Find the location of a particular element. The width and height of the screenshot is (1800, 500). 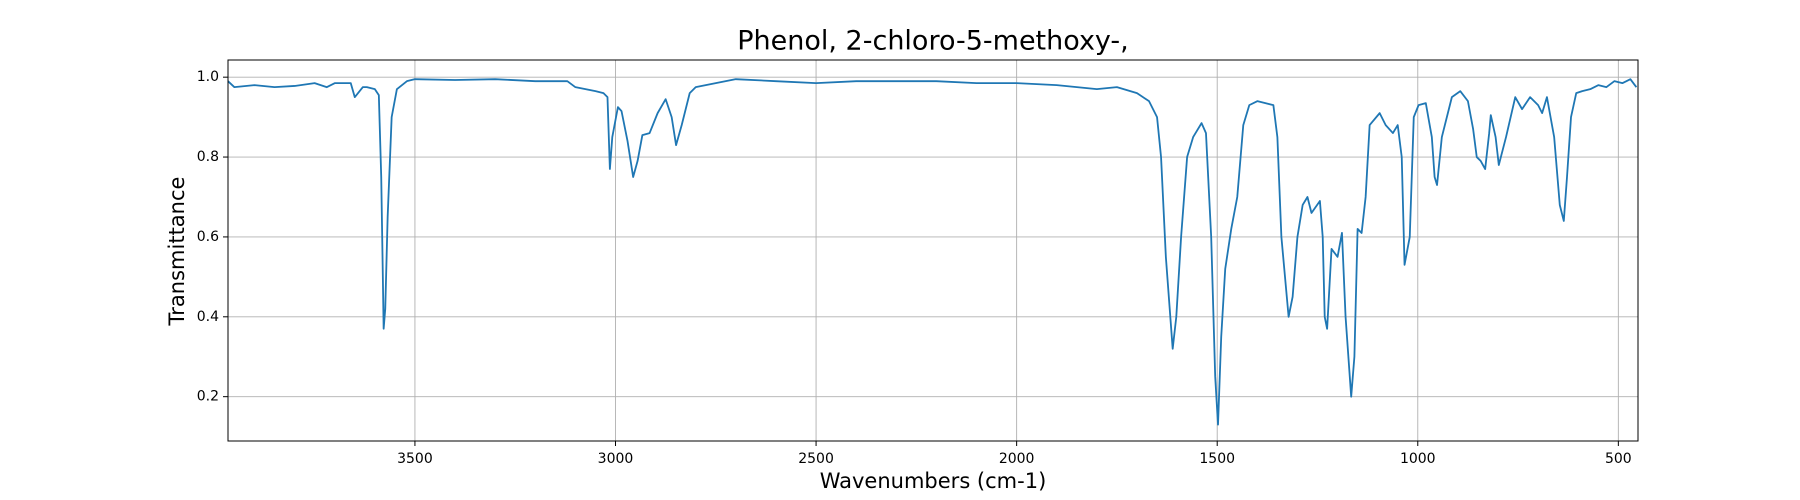

y-tick-label: 0.2 is located at coordinates (208, 397).